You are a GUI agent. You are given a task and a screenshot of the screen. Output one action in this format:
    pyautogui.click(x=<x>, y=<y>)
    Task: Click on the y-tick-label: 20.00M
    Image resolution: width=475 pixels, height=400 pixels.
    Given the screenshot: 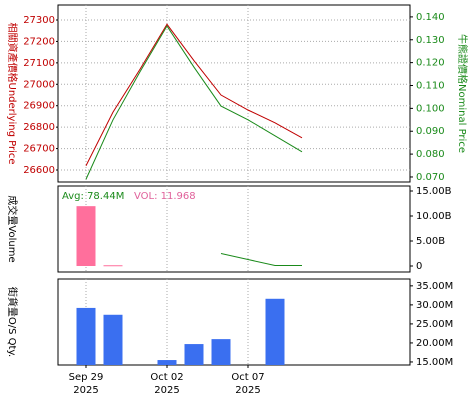 What is the action you would take?
    pyautogui.click(x=434, y=343)
    